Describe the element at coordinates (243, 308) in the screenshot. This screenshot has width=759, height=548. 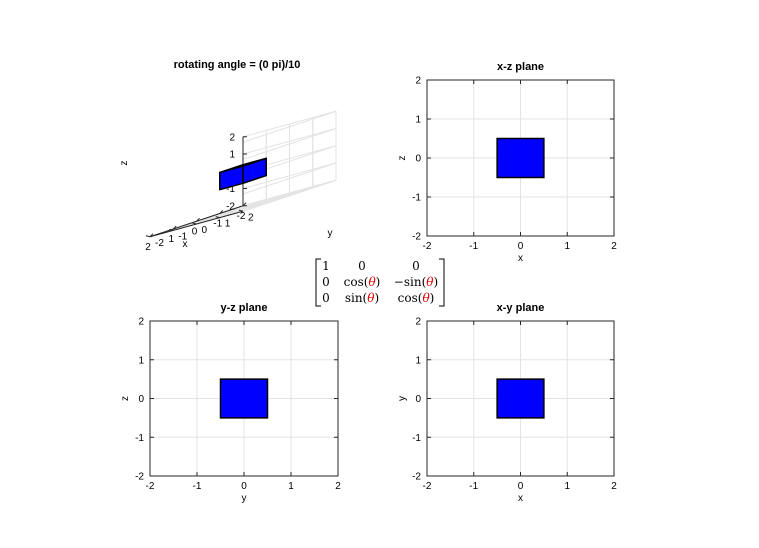
I see `plot-title: y-z plane` at that location.